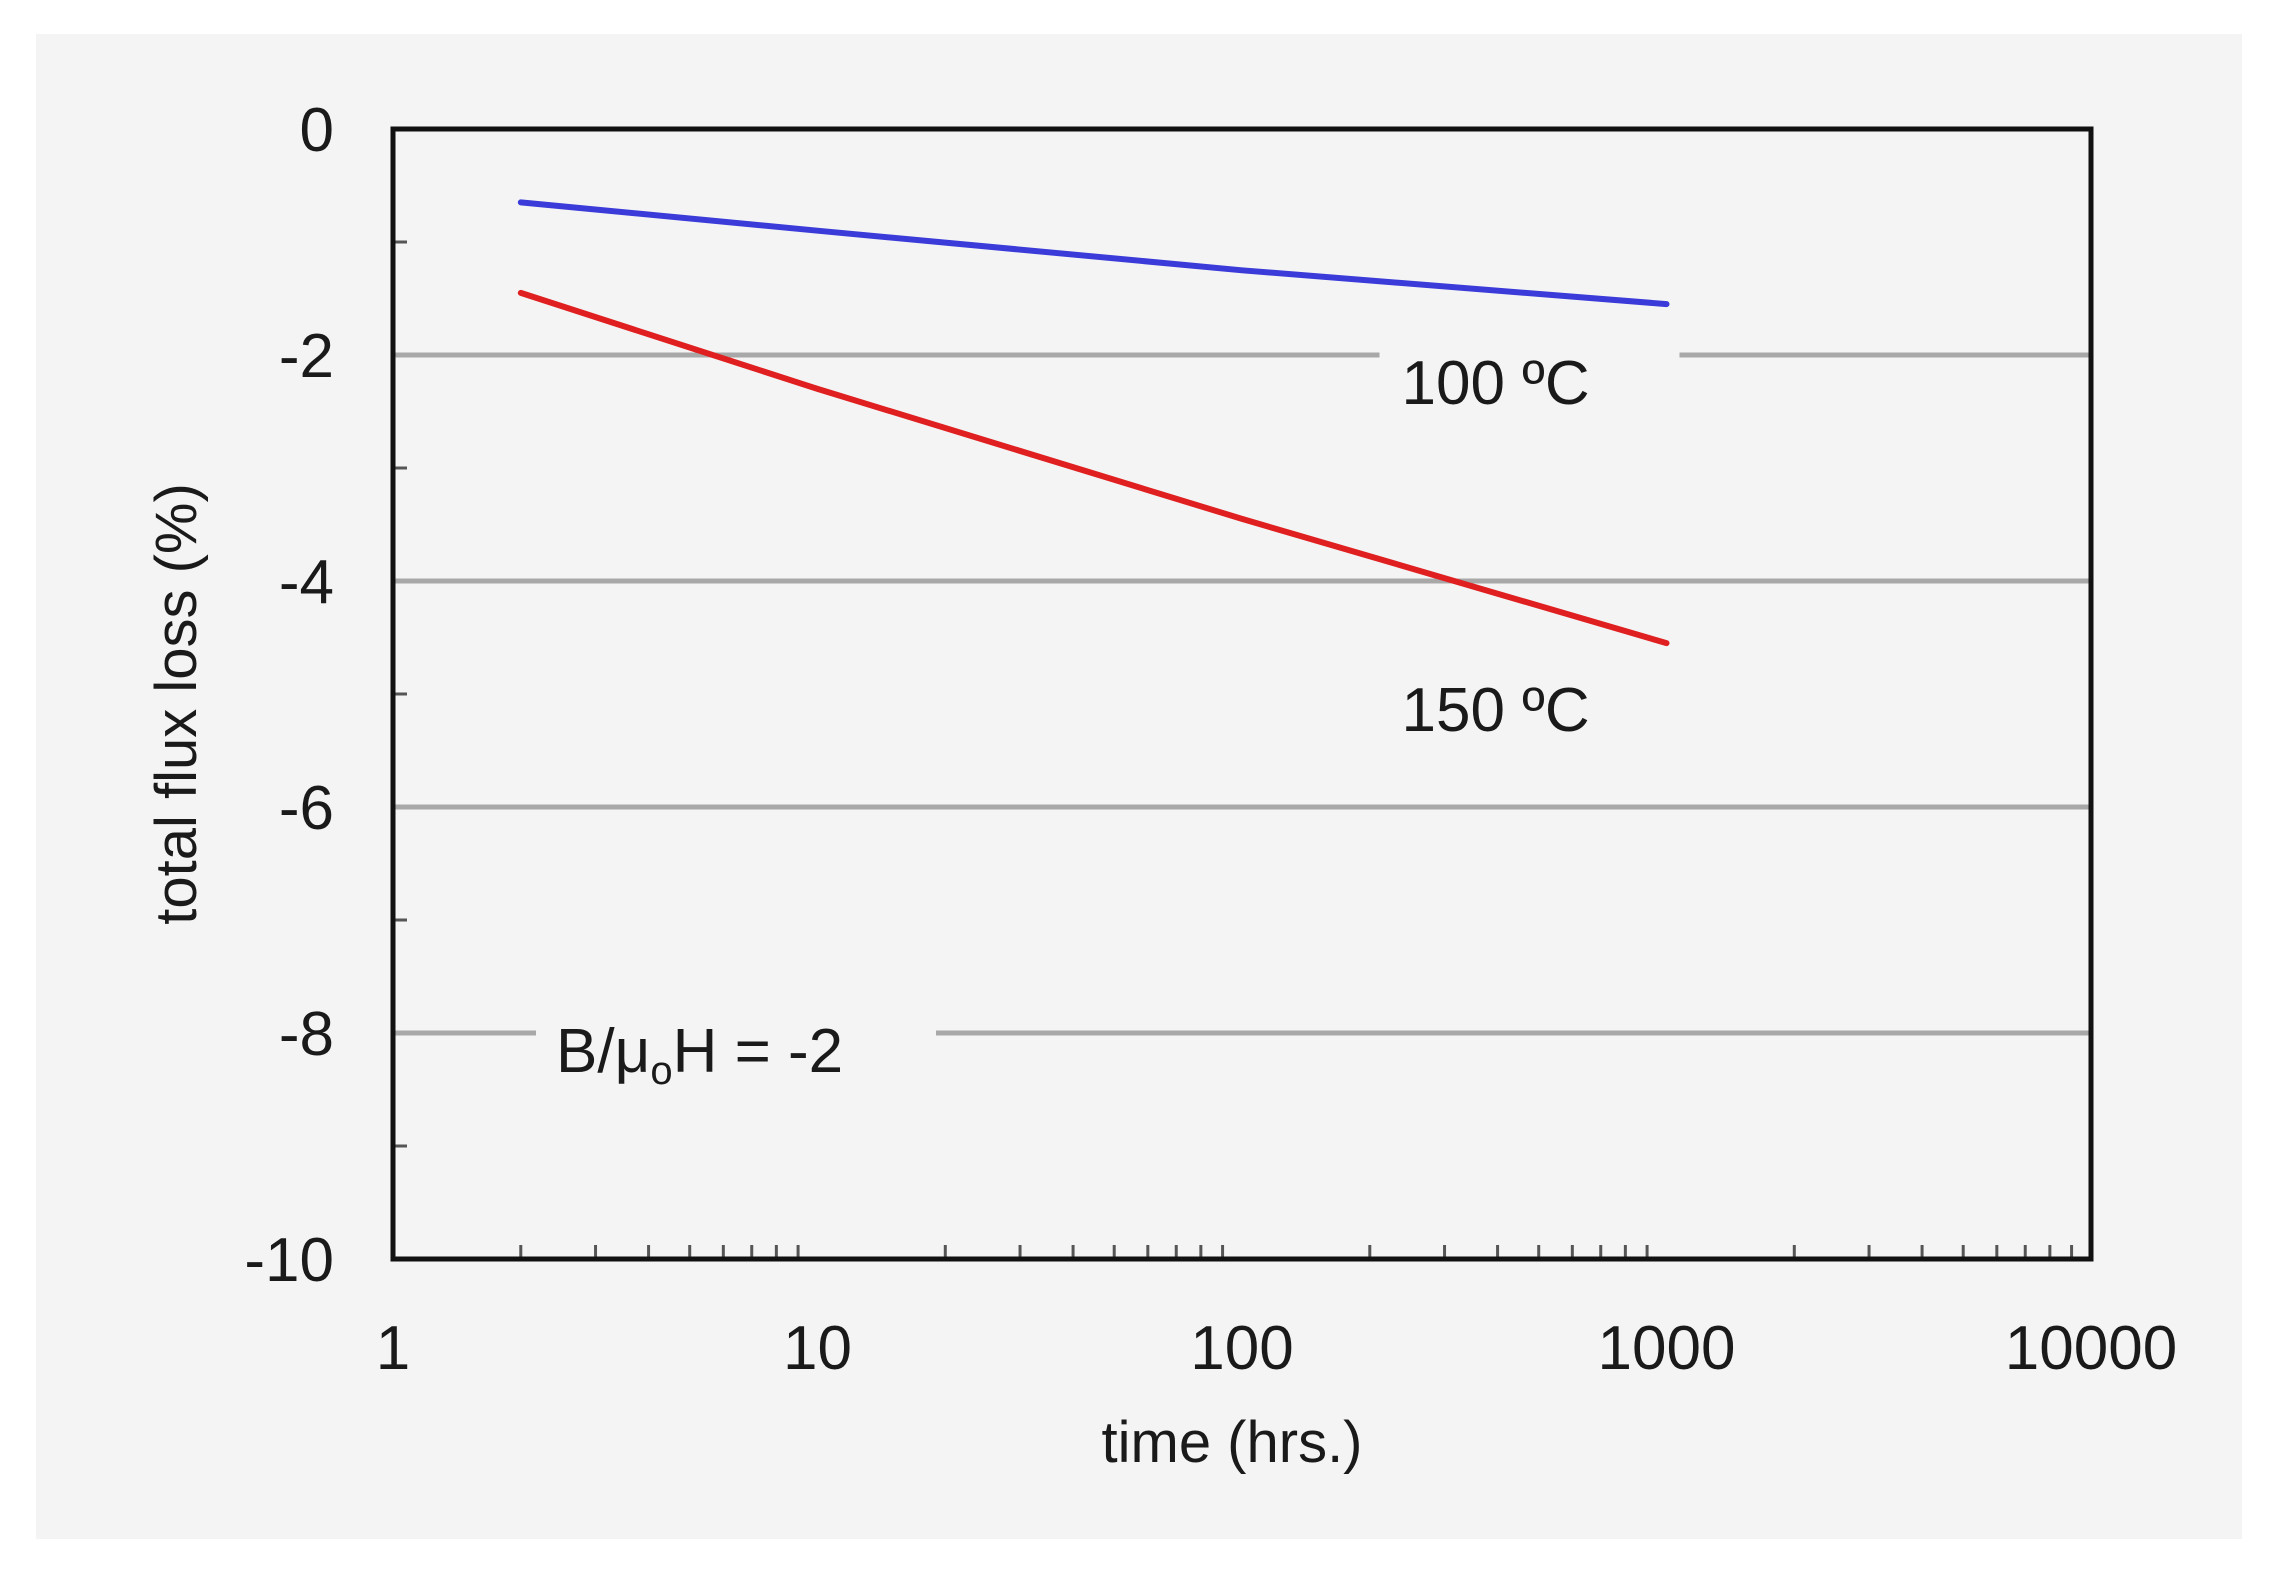 This screenshot has width=2278, height=1586. I want to click on y-tick-label: -4, so click(306, 582).